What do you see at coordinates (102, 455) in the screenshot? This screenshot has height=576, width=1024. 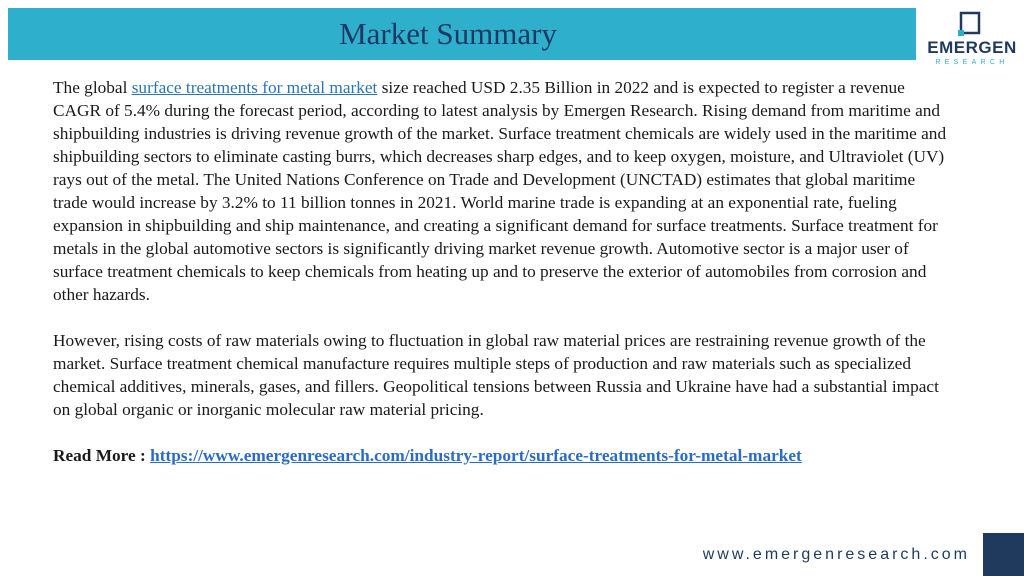 I see `read-more-label: Read More :` at bounding box center [102, 455].